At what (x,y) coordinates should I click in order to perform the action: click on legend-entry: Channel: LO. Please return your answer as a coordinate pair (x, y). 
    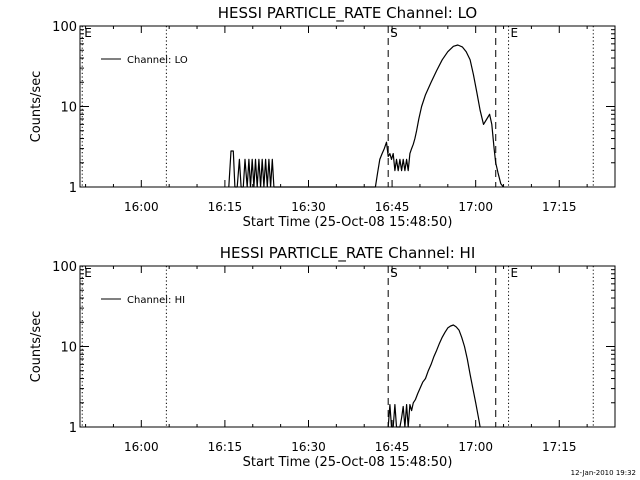
    Looking at the image, I should click on (157, 60).